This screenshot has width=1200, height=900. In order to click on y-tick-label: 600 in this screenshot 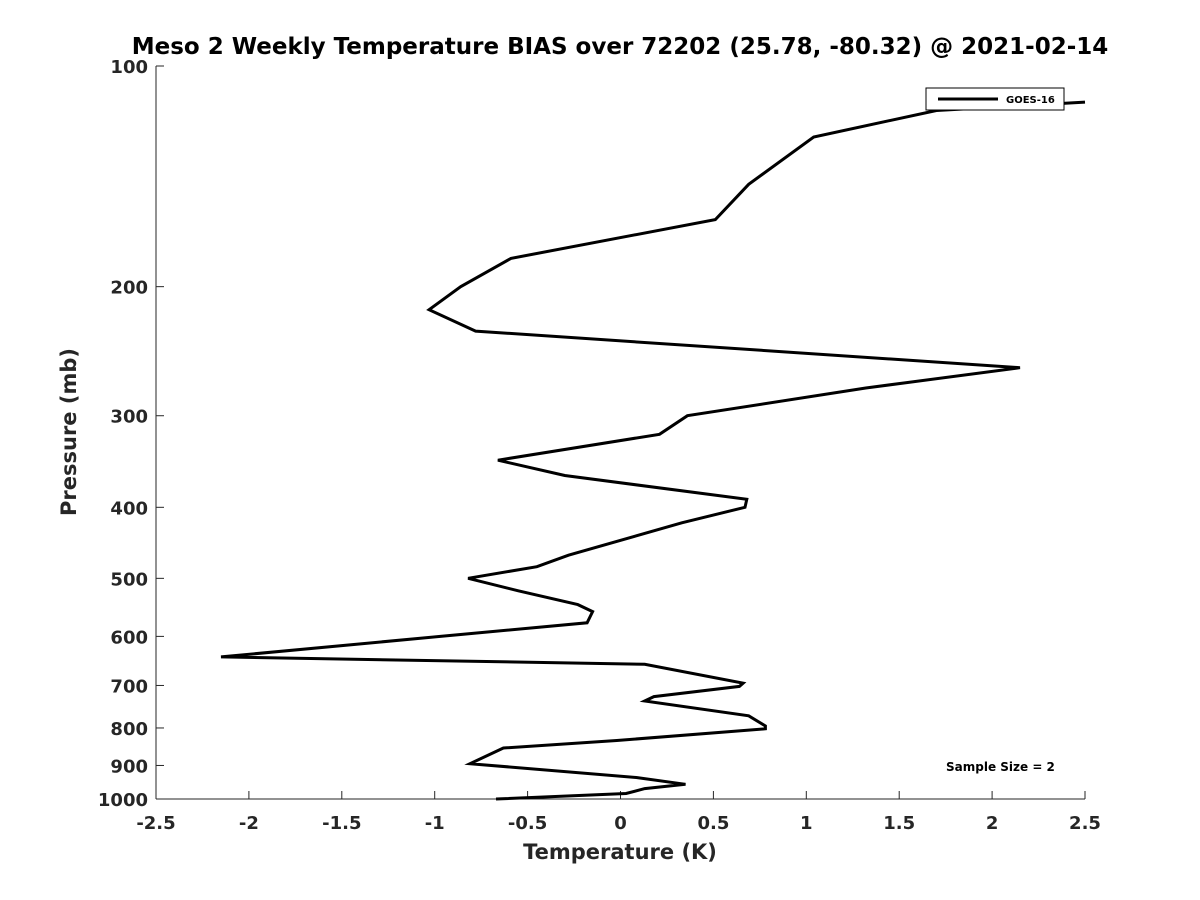, I will do `click(129, 637)`.